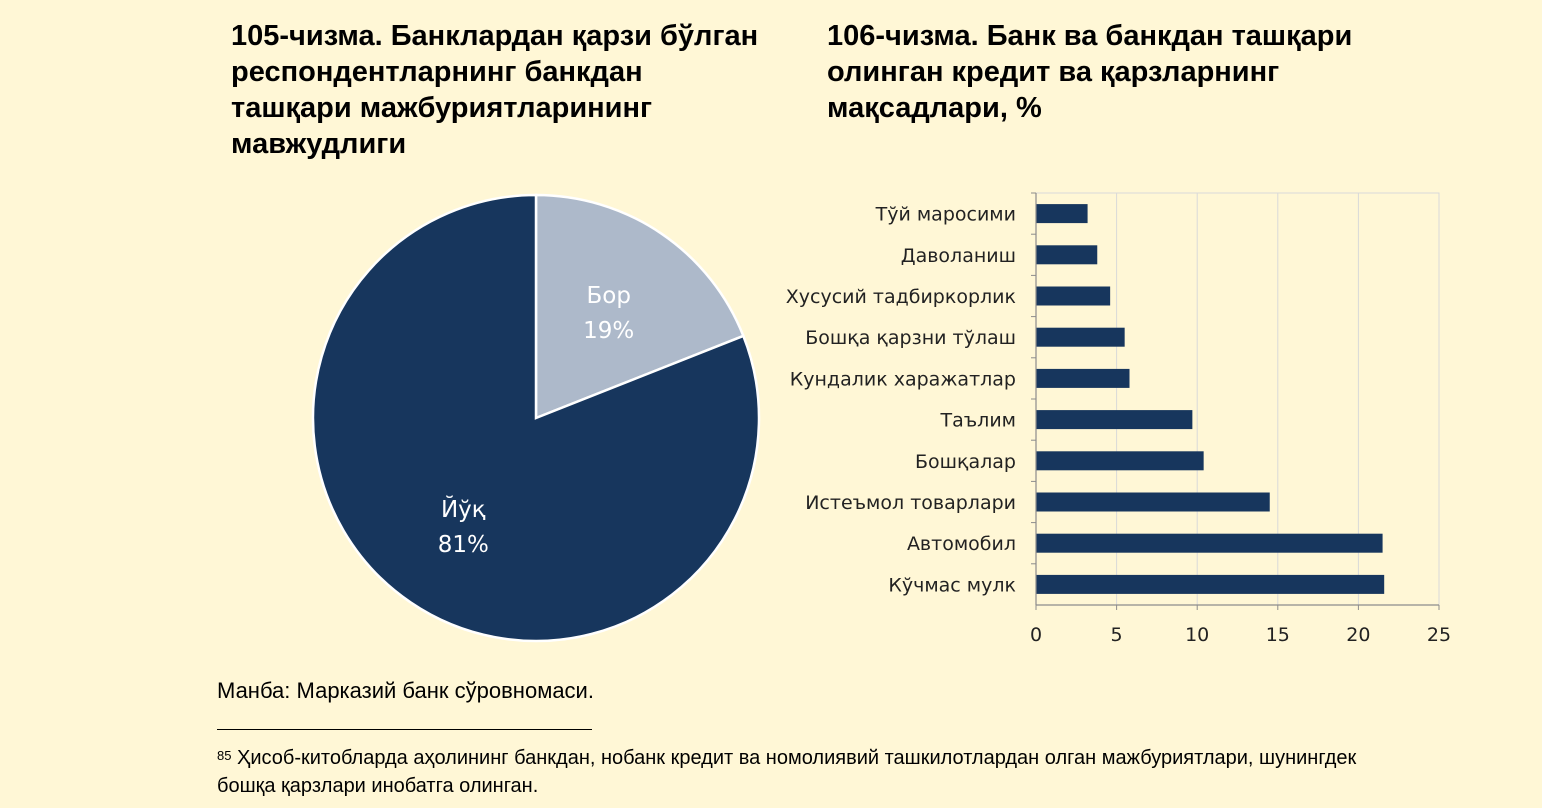 The image size is (1542, 808). Describe the element at coordinates (463, 509) in the screenshot. I see `pie-slice-label-1: Йўқ` at that location.